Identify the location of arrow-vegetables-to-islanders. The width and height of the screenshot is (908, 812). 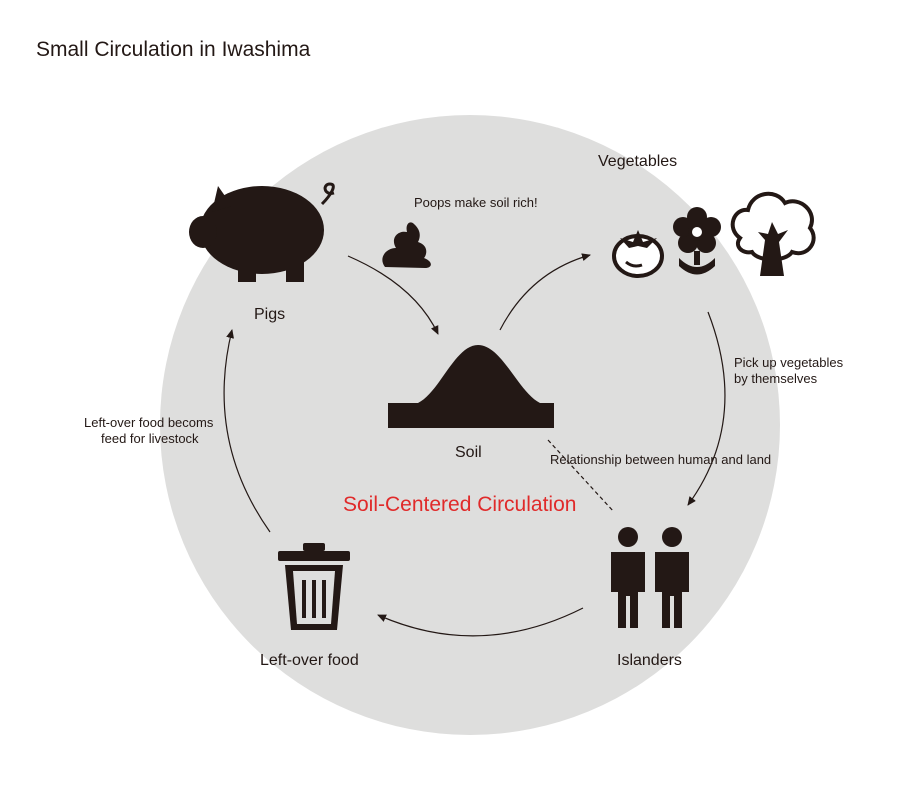
(706, 408).